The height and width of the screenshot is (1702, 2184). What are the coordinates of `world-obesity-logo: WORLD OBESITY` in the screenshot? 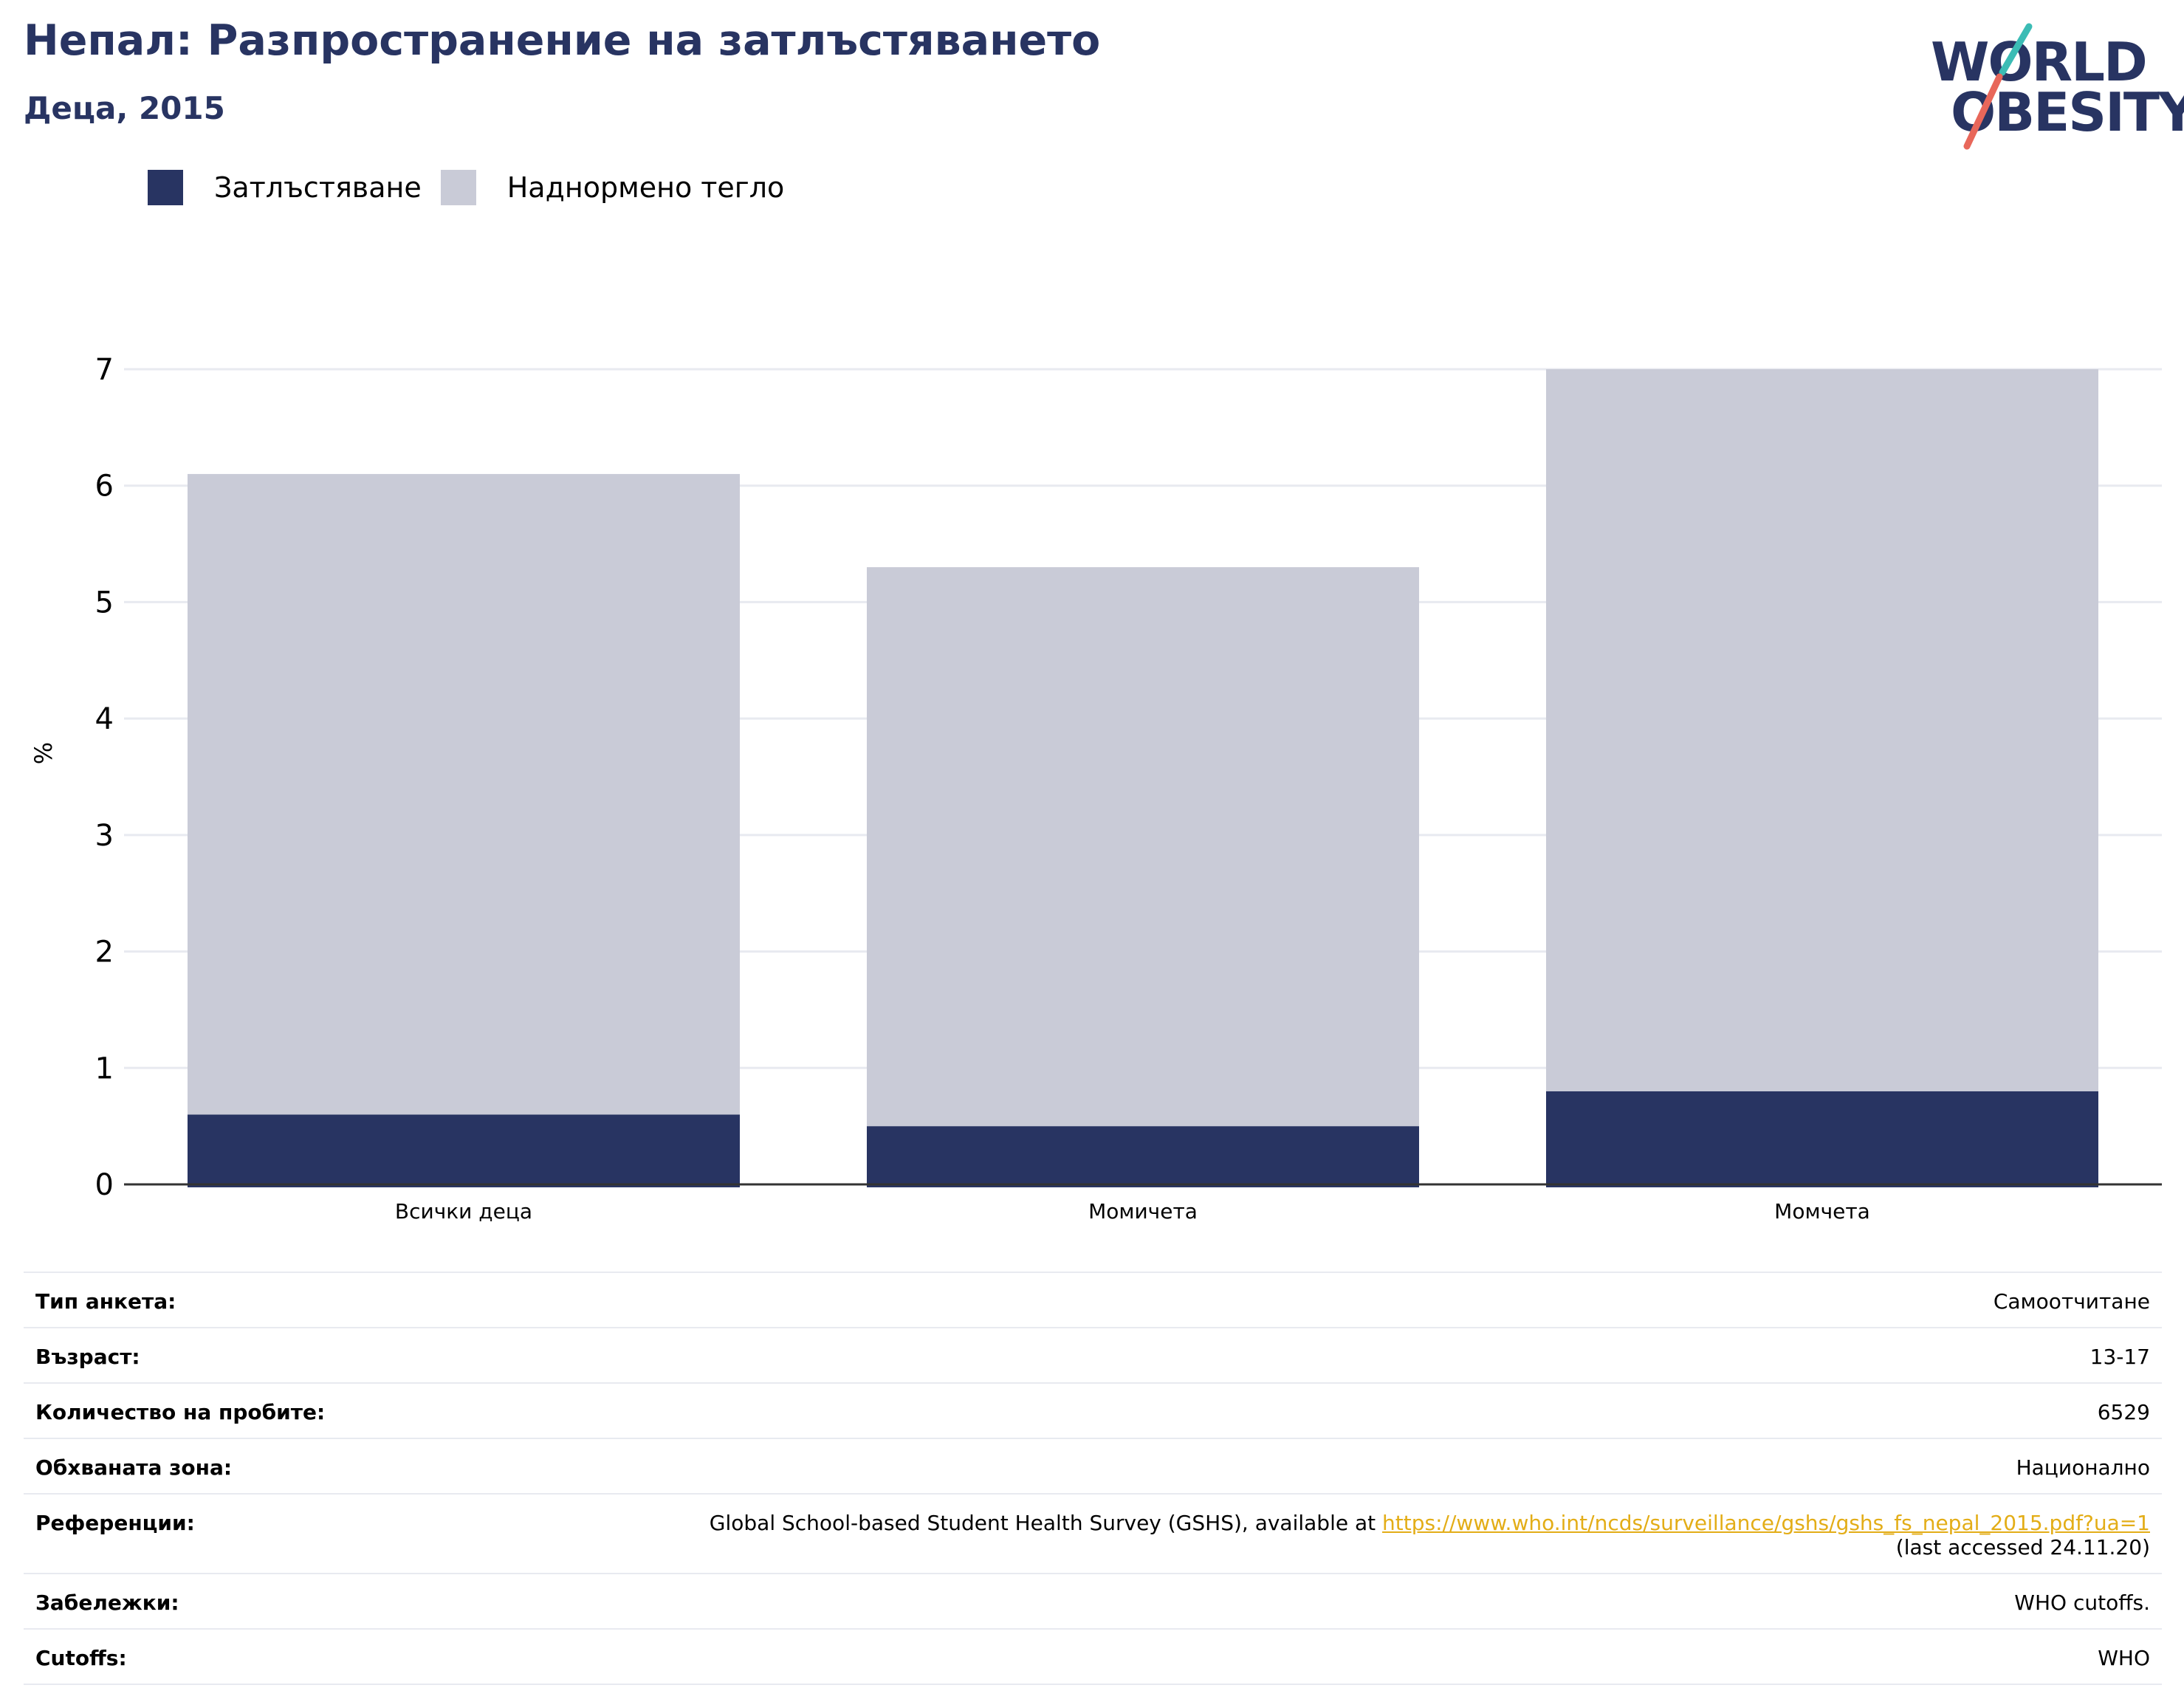 It's located at (2052, 87).